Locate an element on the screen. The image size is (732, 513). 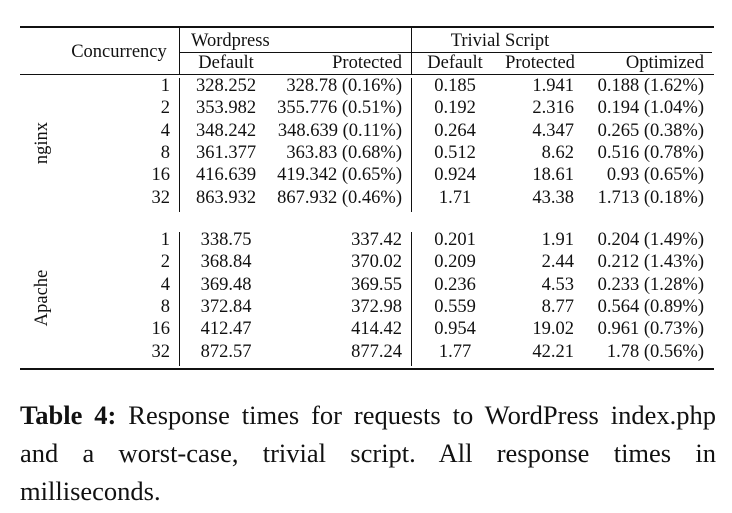
cell-wp-default: 372.84 is located at coordinates (226, 306).